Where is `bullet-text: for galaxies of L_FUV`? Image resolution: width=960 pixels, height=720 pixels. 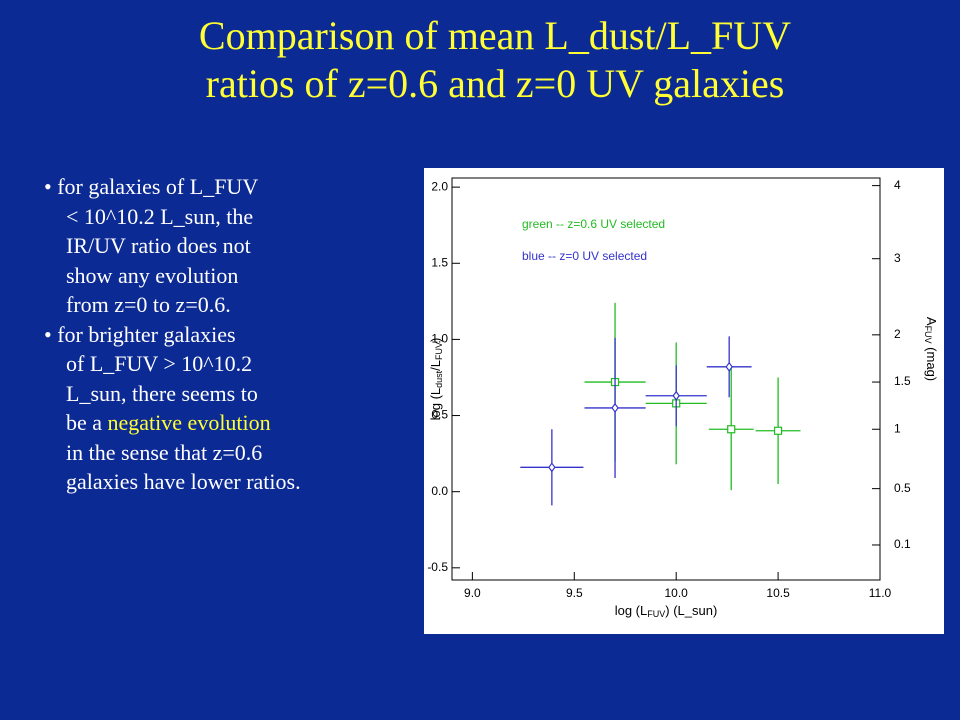 bullet-text: for galaxies of L_FUV is located at coordinates (158, 186).